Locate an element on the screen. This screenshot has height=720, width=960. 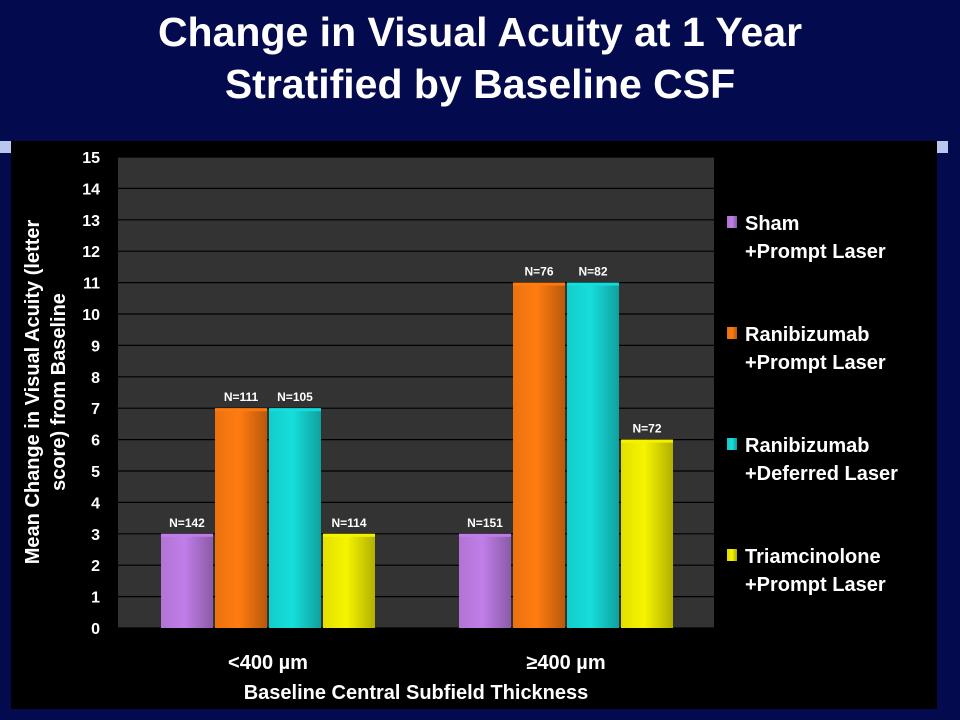
legend-label: Ranibizumab +Deferred Laser is located at coordinates (821, 460).